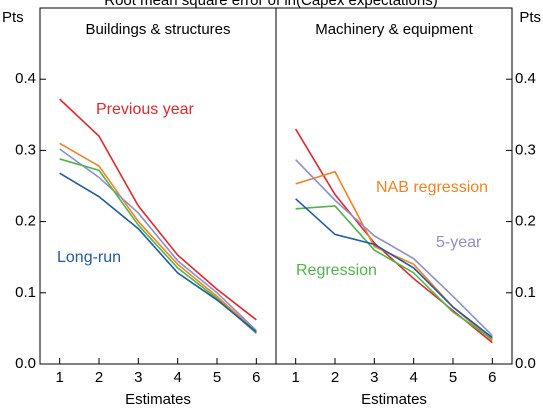 This screenshot has height=409, width=543. What do you see at coordinates (394, 29) in the screenshot?
I see `panel-title: Machinery & equipment` at bounding box center [394, 29].